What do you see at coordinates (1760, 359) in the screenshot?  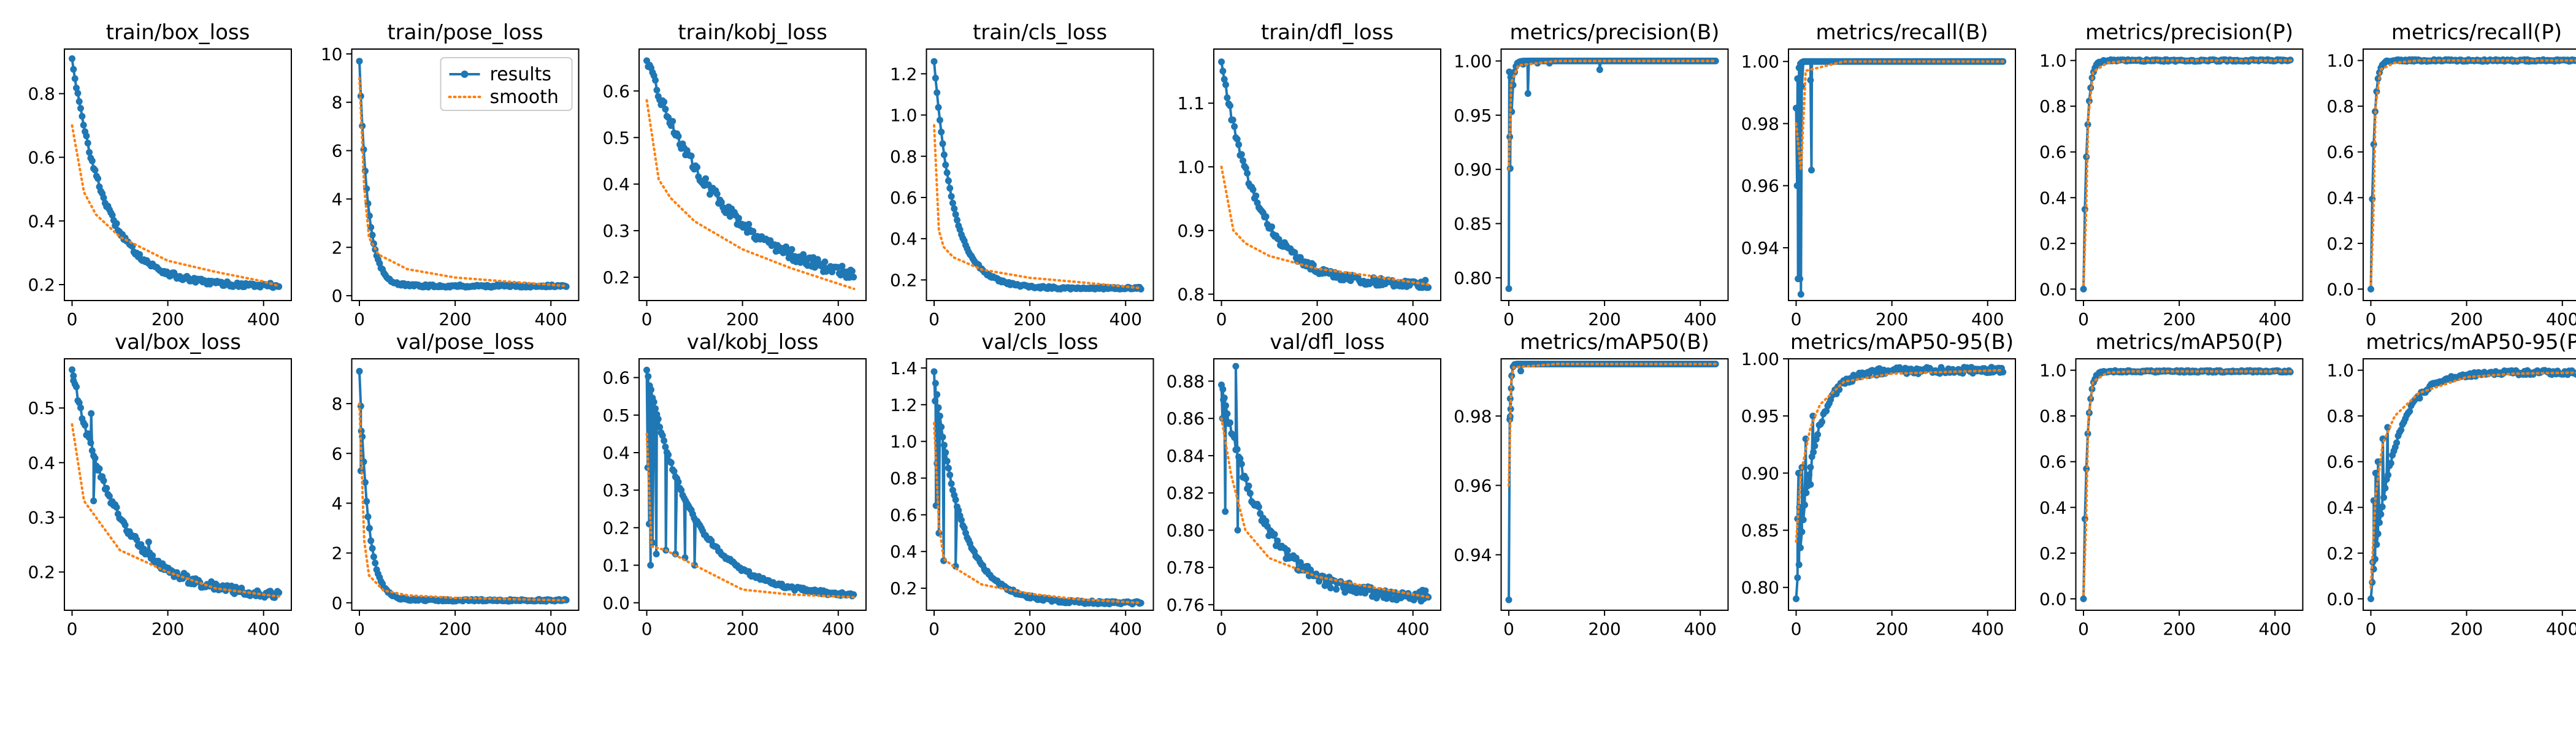 I see `y-tick-label: 1.00` at bounding box center [1760, 359].